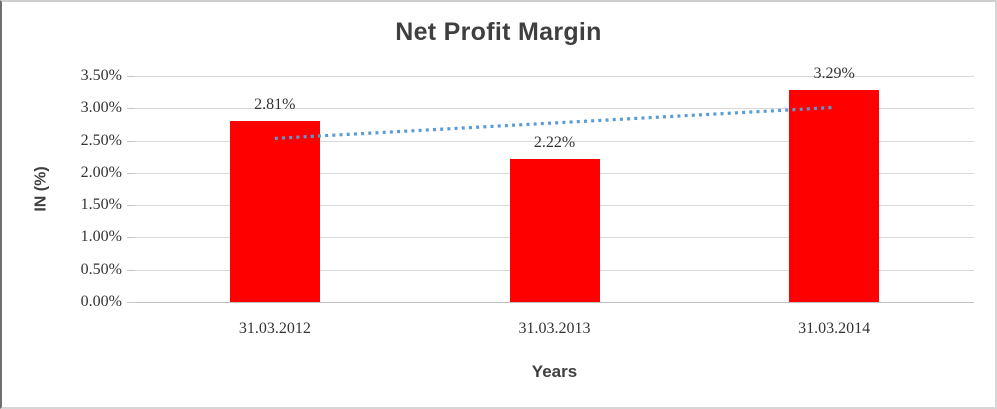 Image resolution: width=997 pixels, height=409 pixels. What do you see at coordinates (101, 108) in the screenshot?
I see `y-tick-label: 3.00%` at bounding box center [101, 108].